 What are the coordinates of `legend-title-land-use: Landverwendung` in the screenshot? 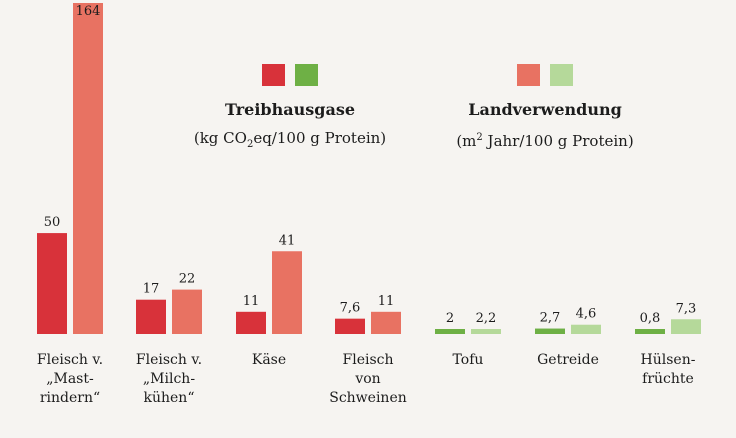 It's located at (545, 109).